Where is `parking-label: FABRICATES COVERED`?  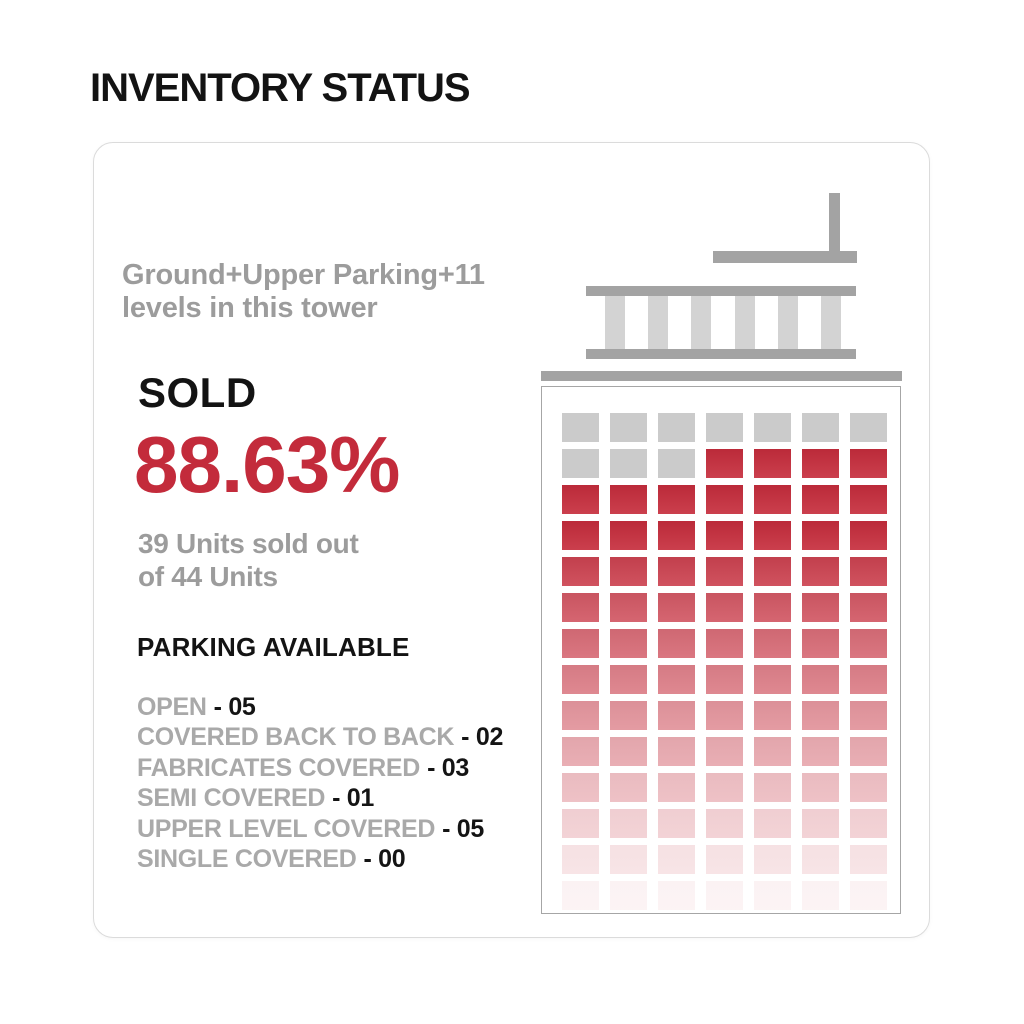
parking-label: FABRICATES COVERED is located at coordinates (279, 767).